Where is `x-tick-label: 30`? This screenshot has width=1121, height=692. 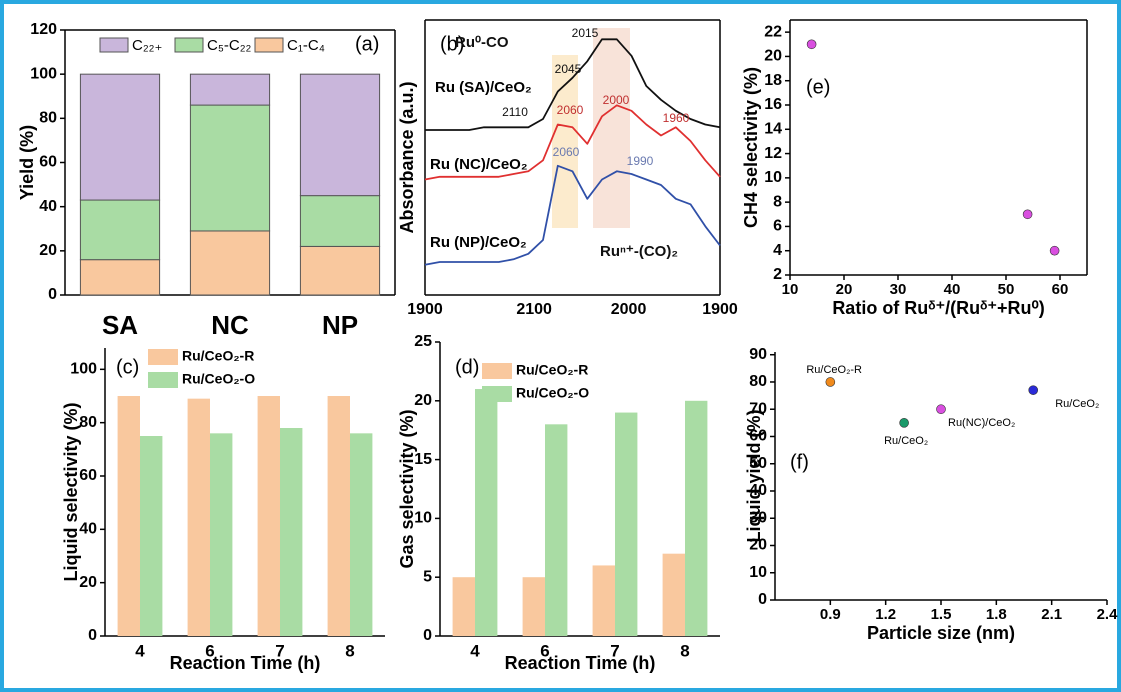 x-tick-label: 30 is located at coordinates (898, 289).